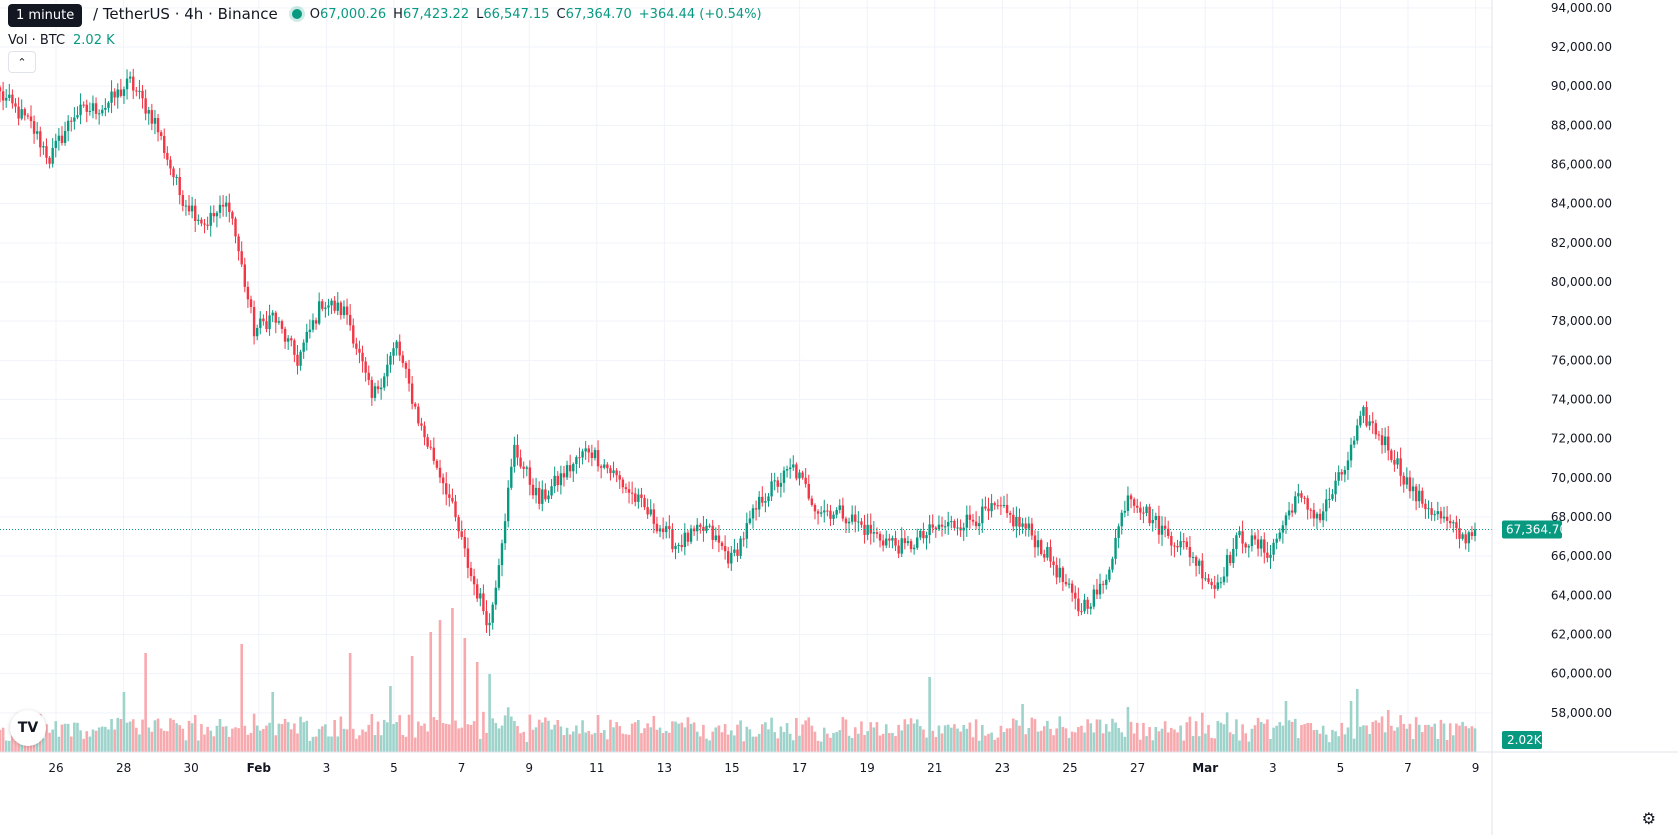 The width and height of the screenshot is (1678, 835). What do you see at coordinates (513, 14) in the screenshot?
I see `low-value: L66,547.15` at bounding box center [513, 14].